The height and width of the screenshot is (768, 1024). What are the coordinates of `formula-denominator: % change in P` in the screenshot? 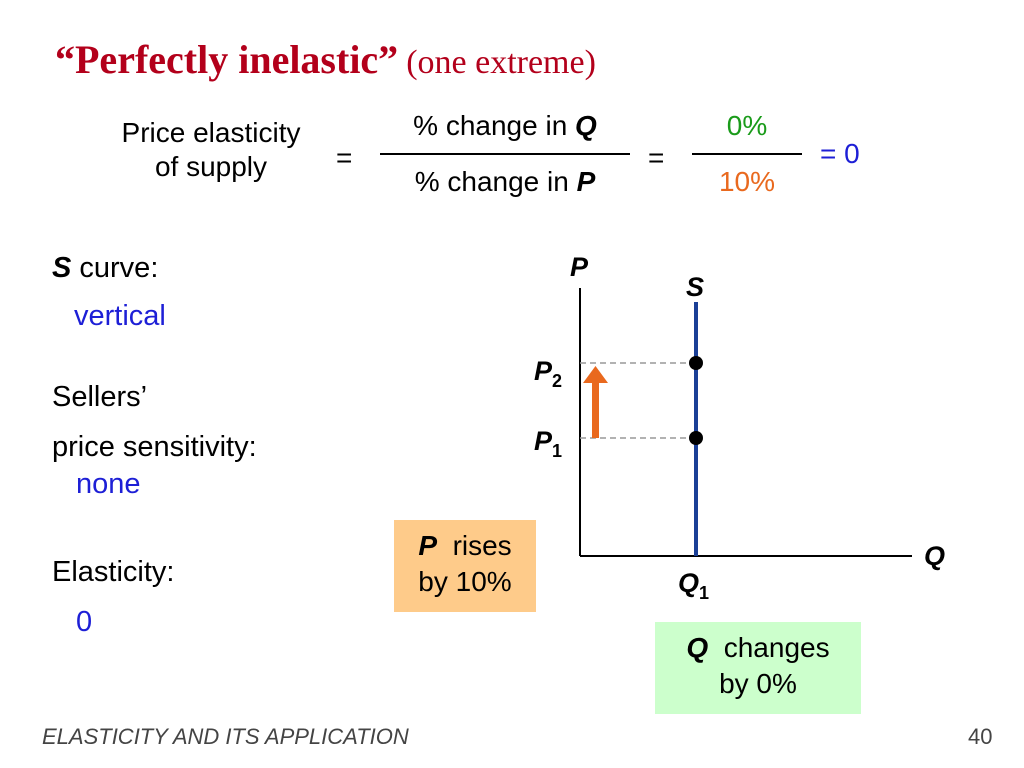 It's located at (505, 182).